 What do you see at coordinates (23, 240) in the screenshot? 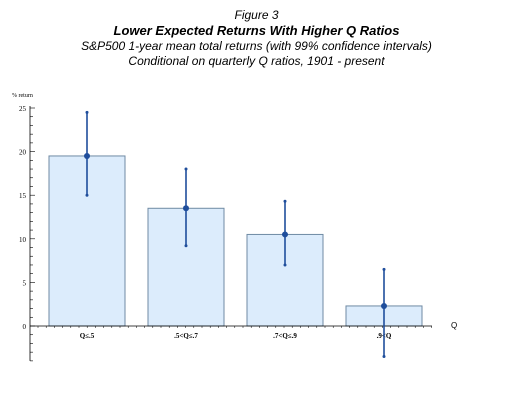
I see `y-tick-label: 10` at bounding box center [23, 240].